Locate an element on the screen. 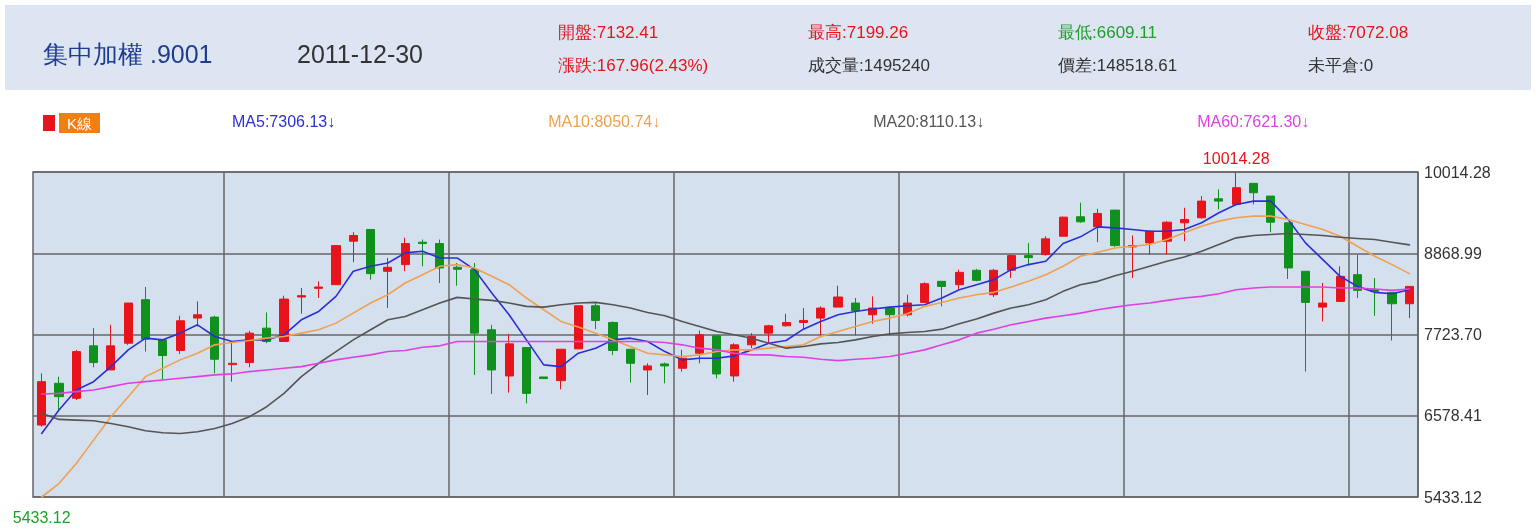  y-tick-label: 6578.41 is located at coordinates (1453, 416).